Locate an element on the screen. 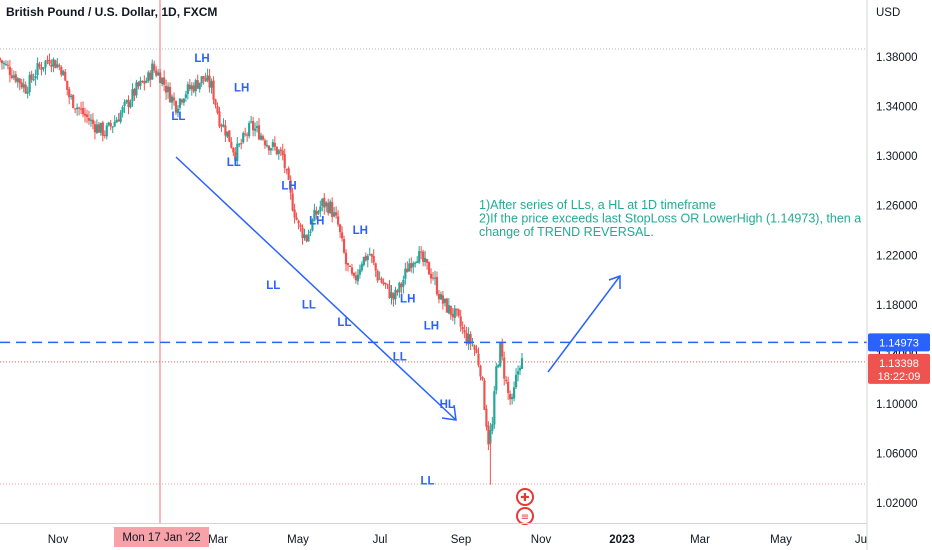 The width and height of the screenshot is (932, 550). y-tick-label: 1.26000 is located at coordinates (897, 207).